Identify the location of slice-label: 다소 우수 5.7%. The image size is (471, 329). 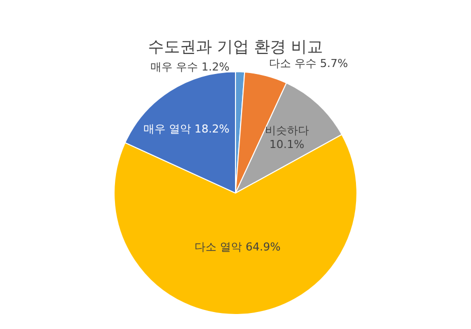
(308, 63).